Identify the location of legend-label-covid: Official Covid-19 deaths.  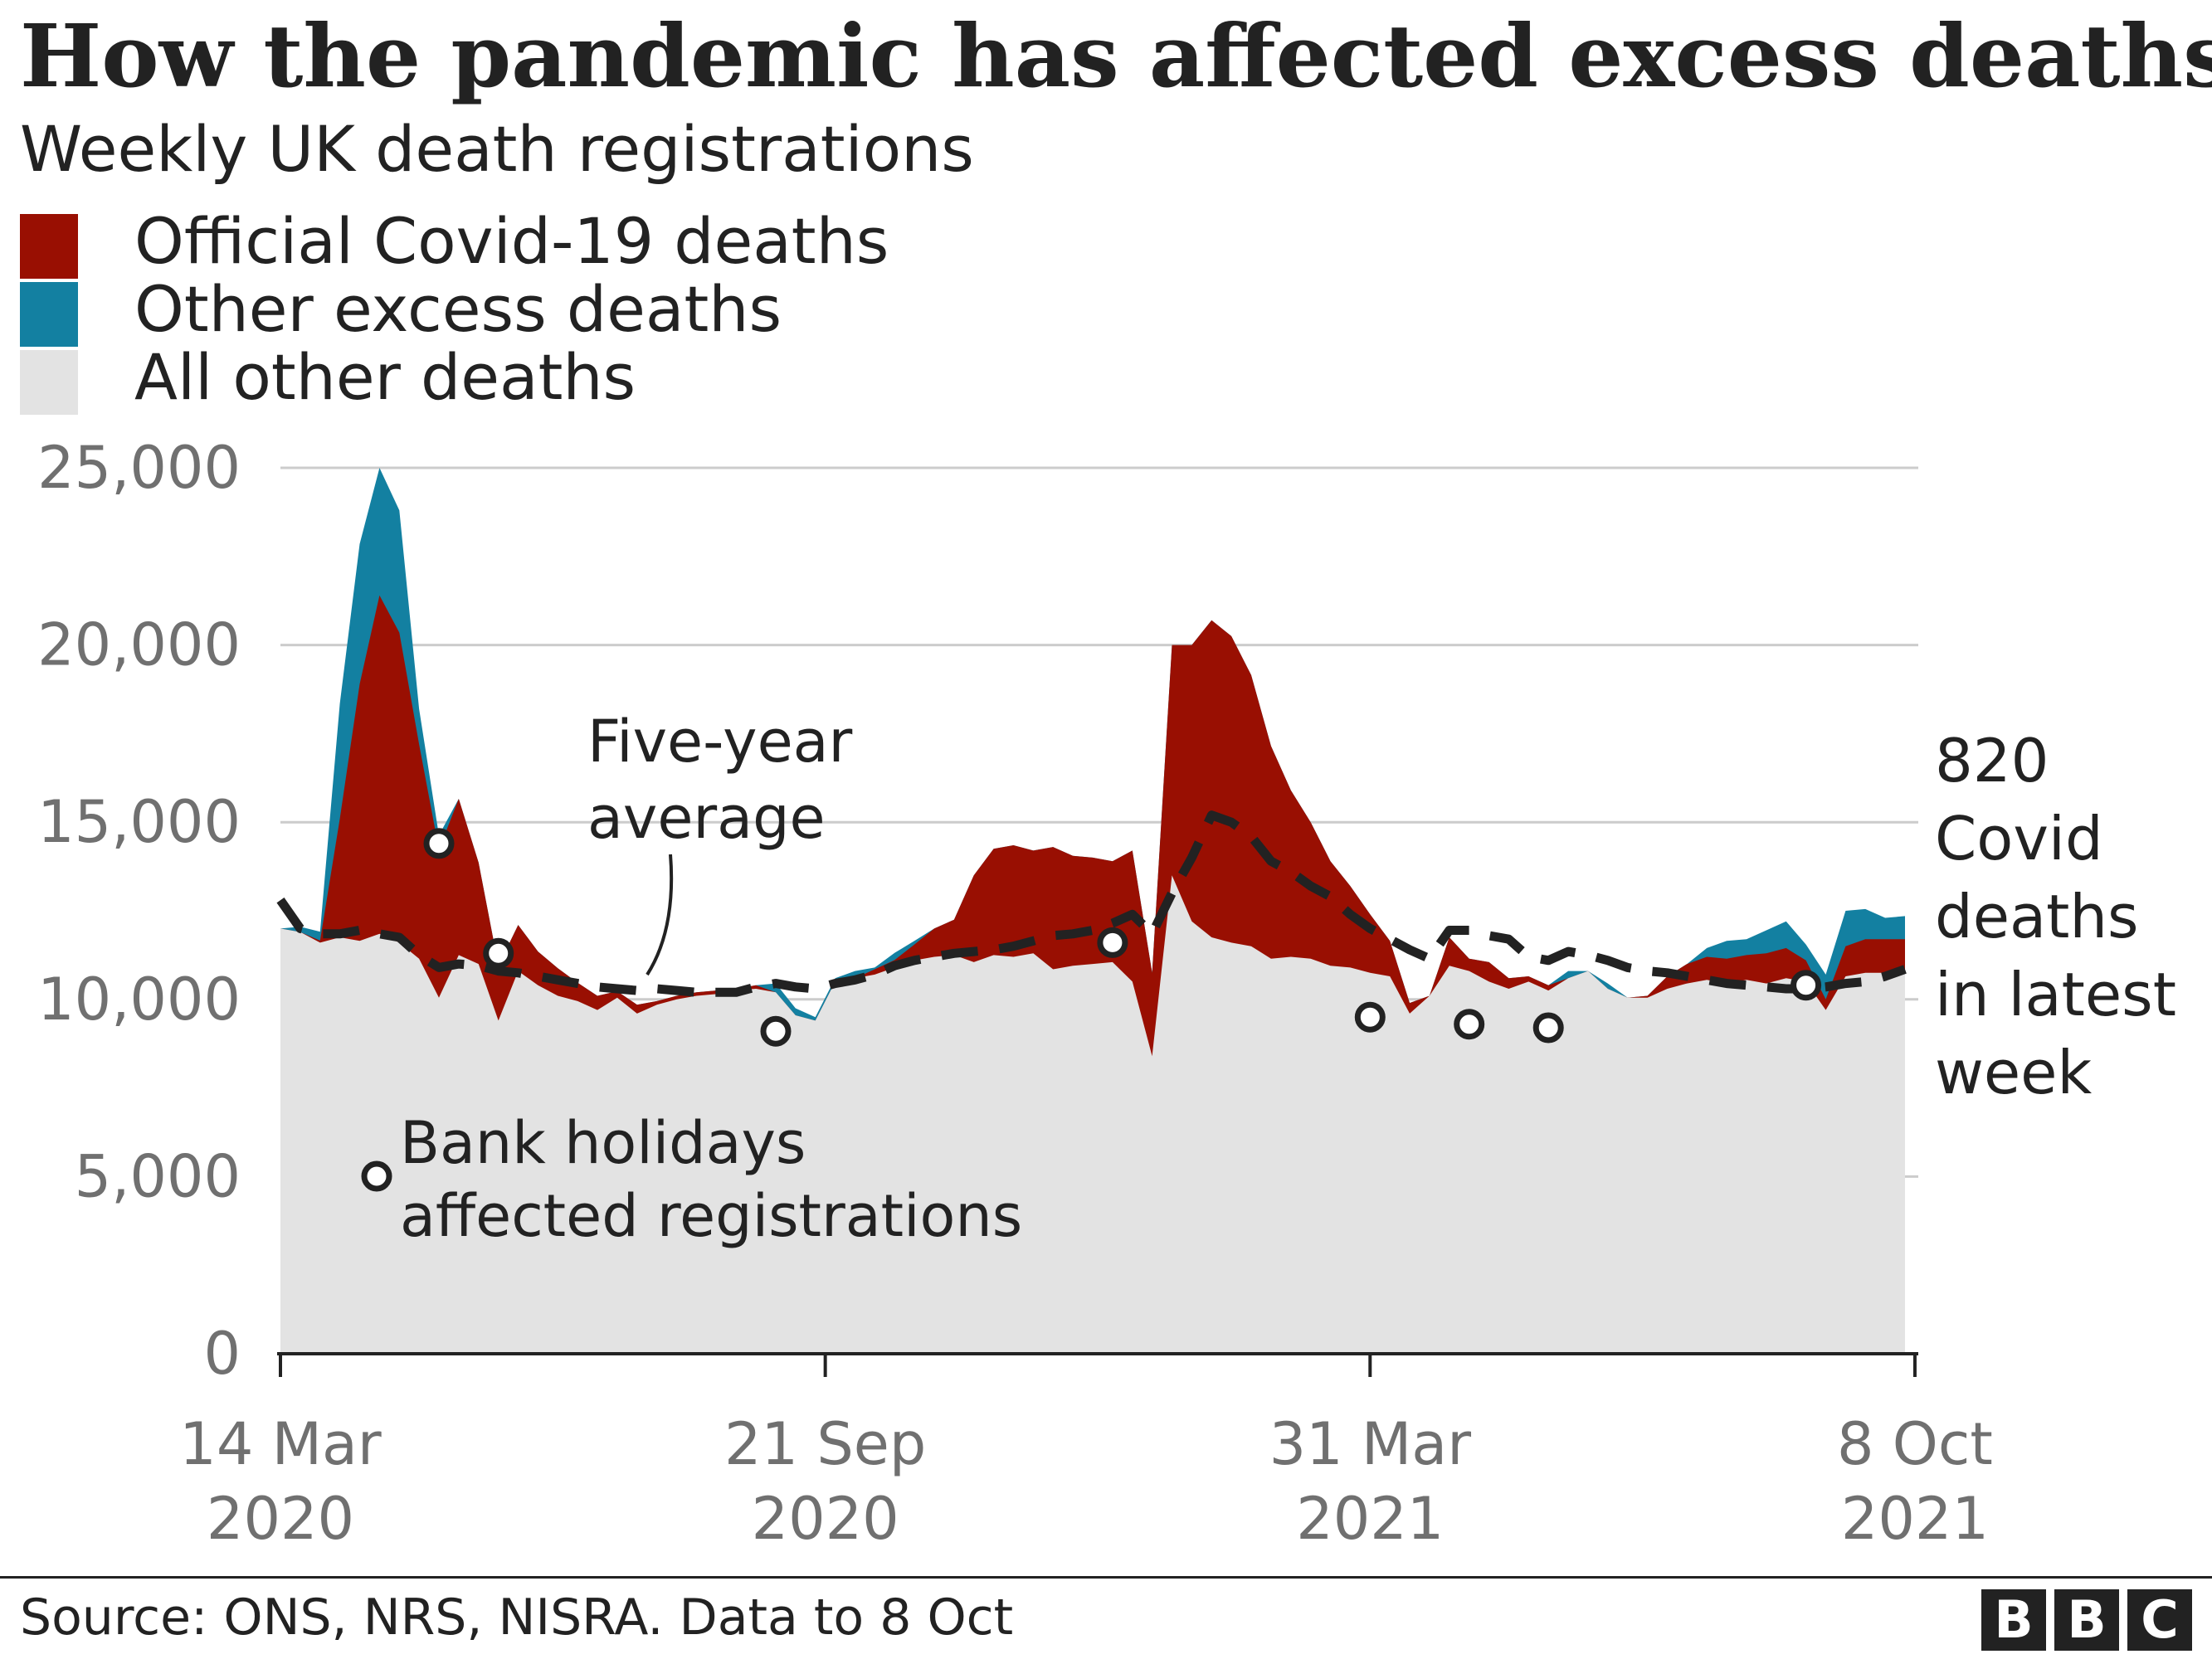
(511, 241).